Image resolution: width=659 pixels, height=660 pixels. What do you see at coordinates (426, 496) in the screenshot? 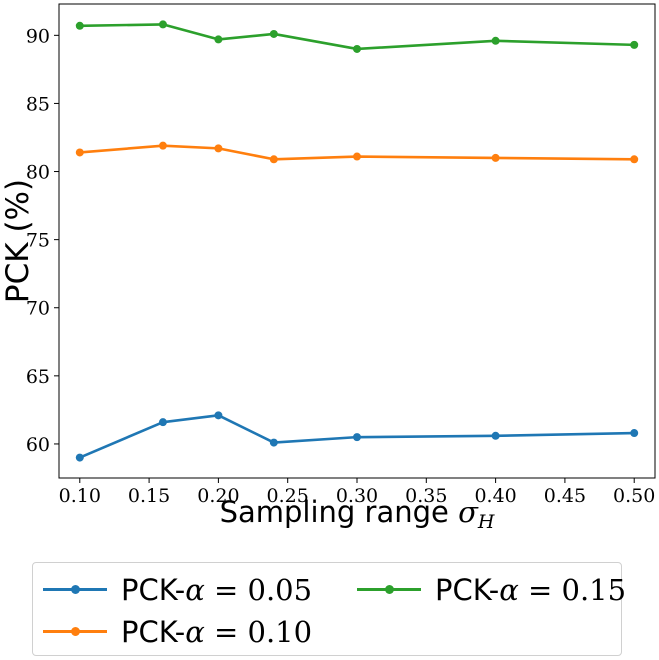
I see `x-tick-label: 0.35` at bounding box center [426, 496].